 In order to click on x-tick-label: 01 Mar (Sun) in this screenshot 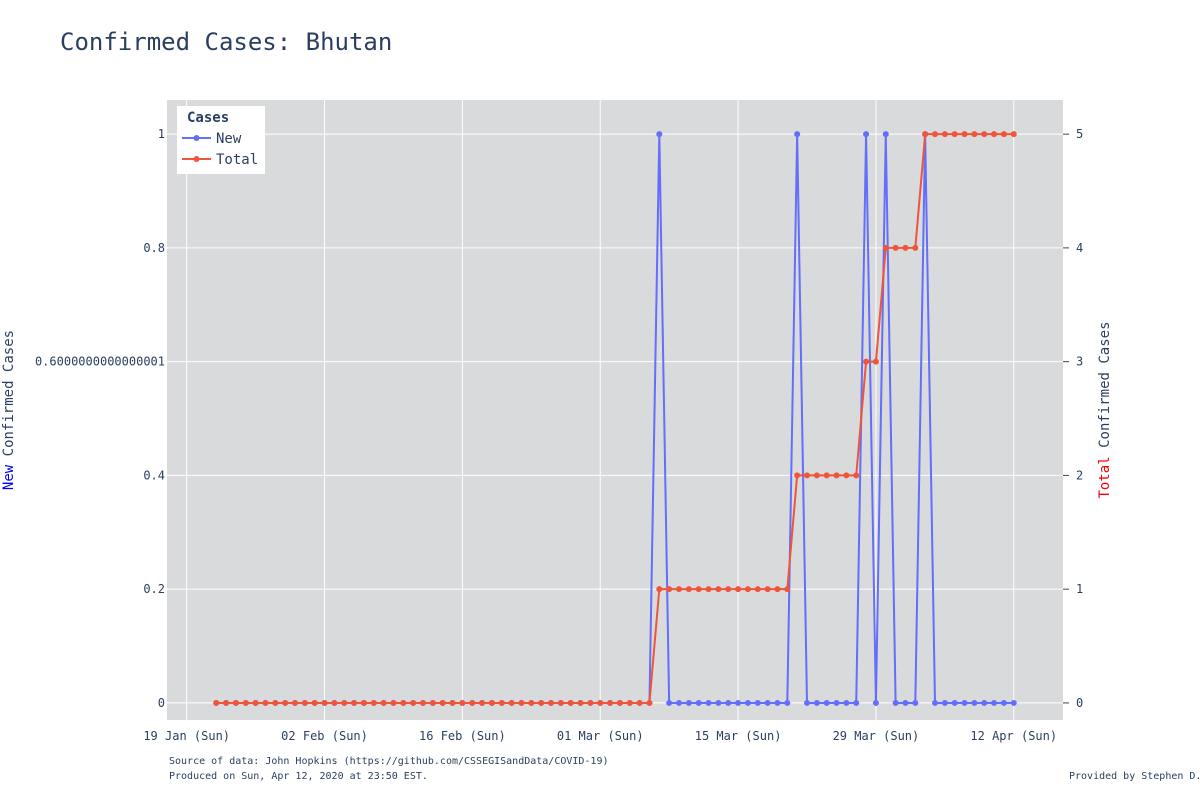, I will do `click(600, 736)`.